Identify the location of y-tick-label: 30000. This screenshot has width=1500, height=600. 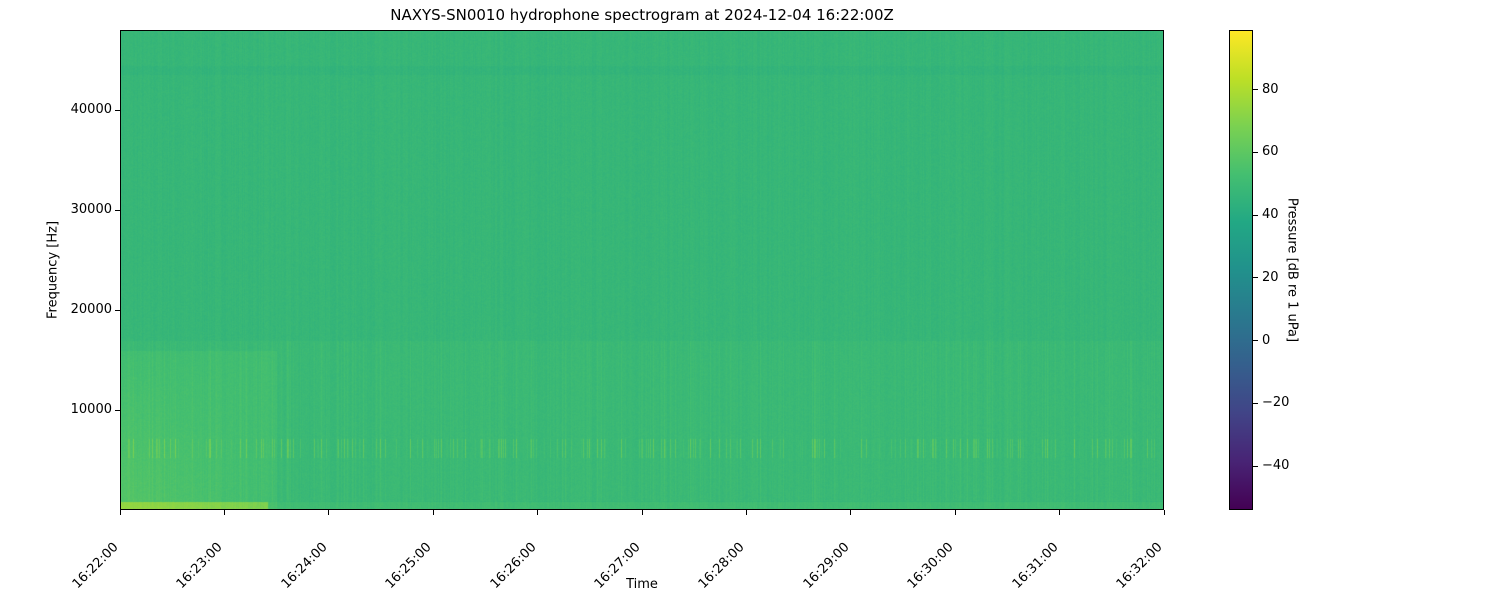
(91, 209).